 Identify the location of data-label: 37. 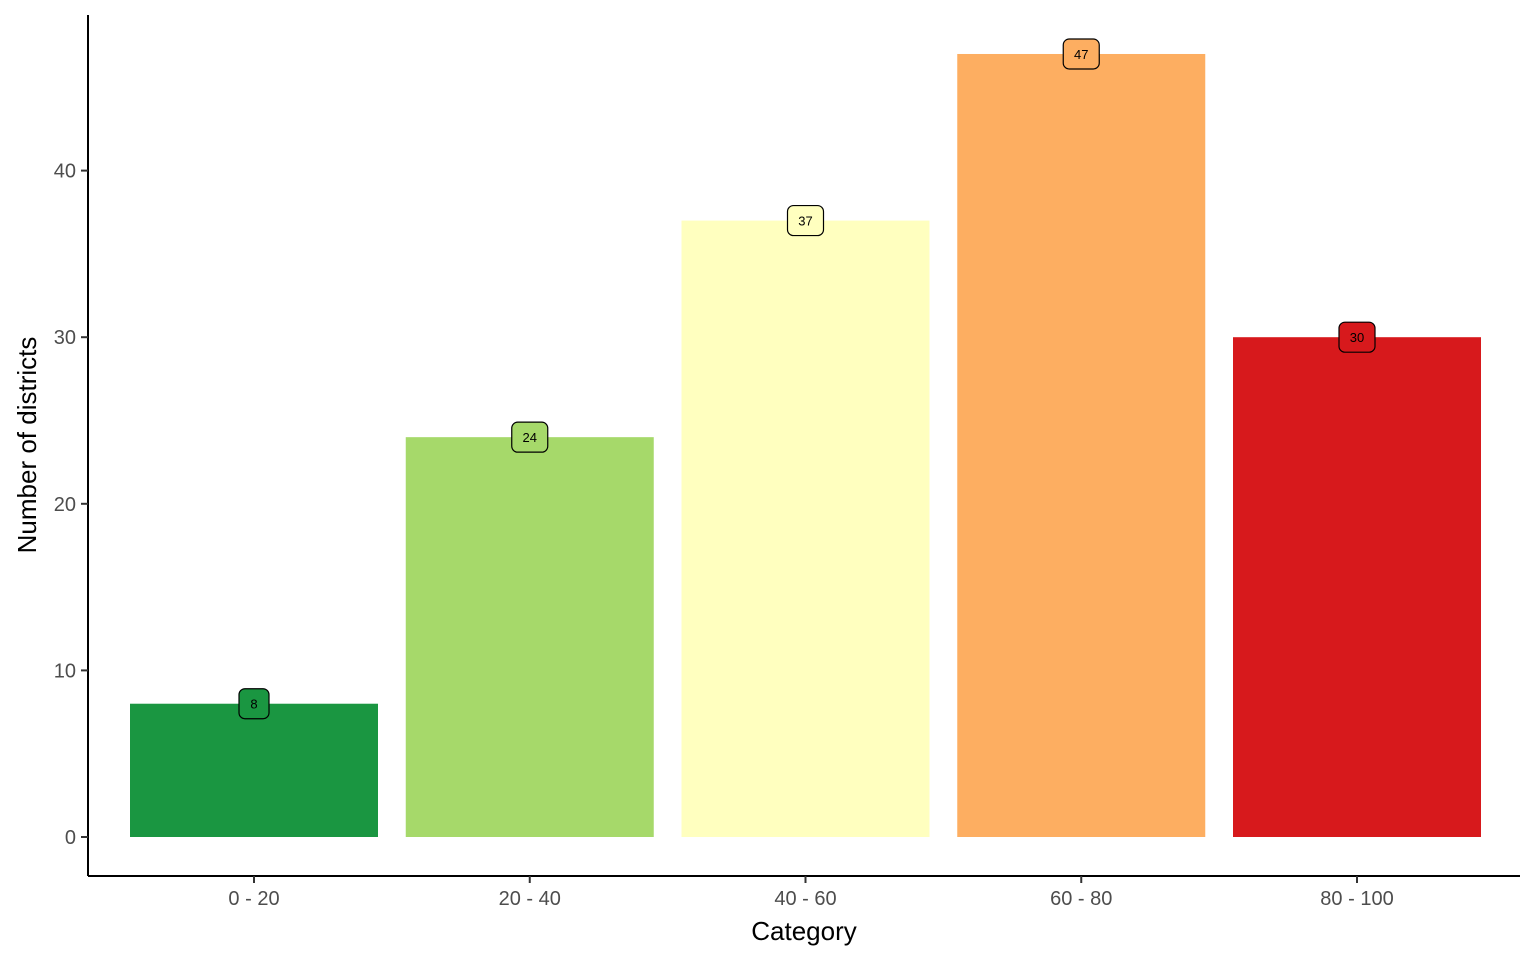
(805, 221).